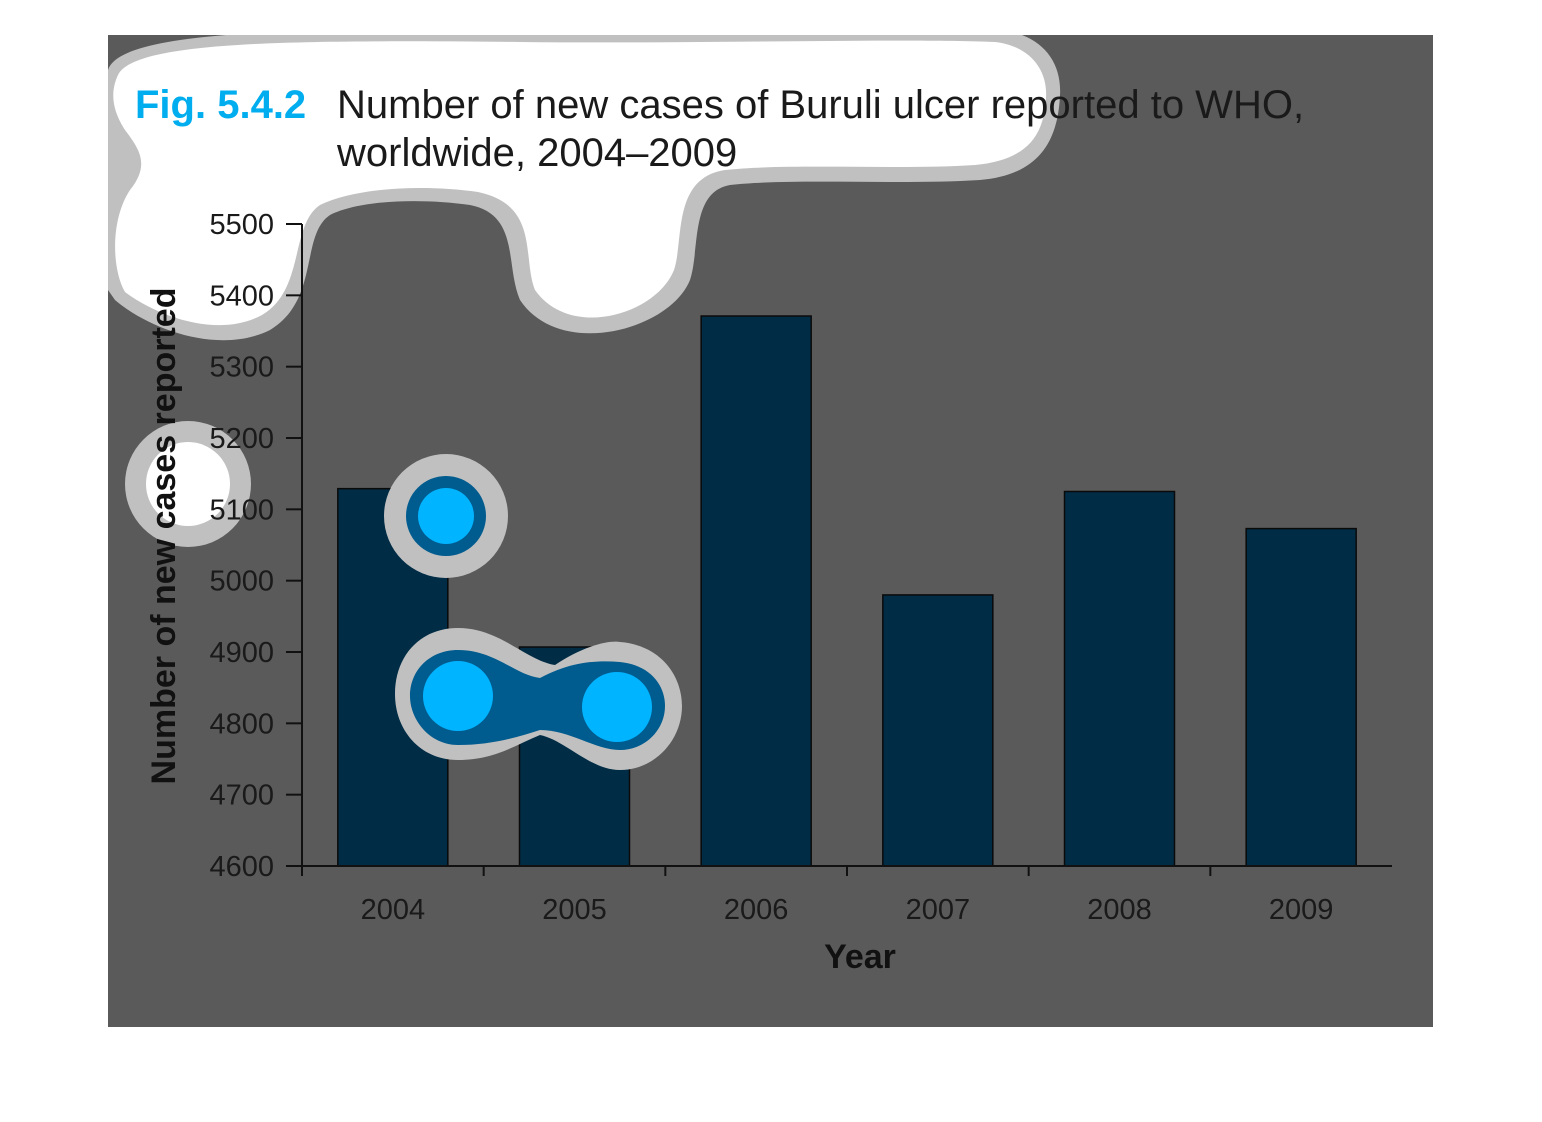  Describe the element at coordinates (1119, 678) in the screenshot. I see `bar-2008` at that location.